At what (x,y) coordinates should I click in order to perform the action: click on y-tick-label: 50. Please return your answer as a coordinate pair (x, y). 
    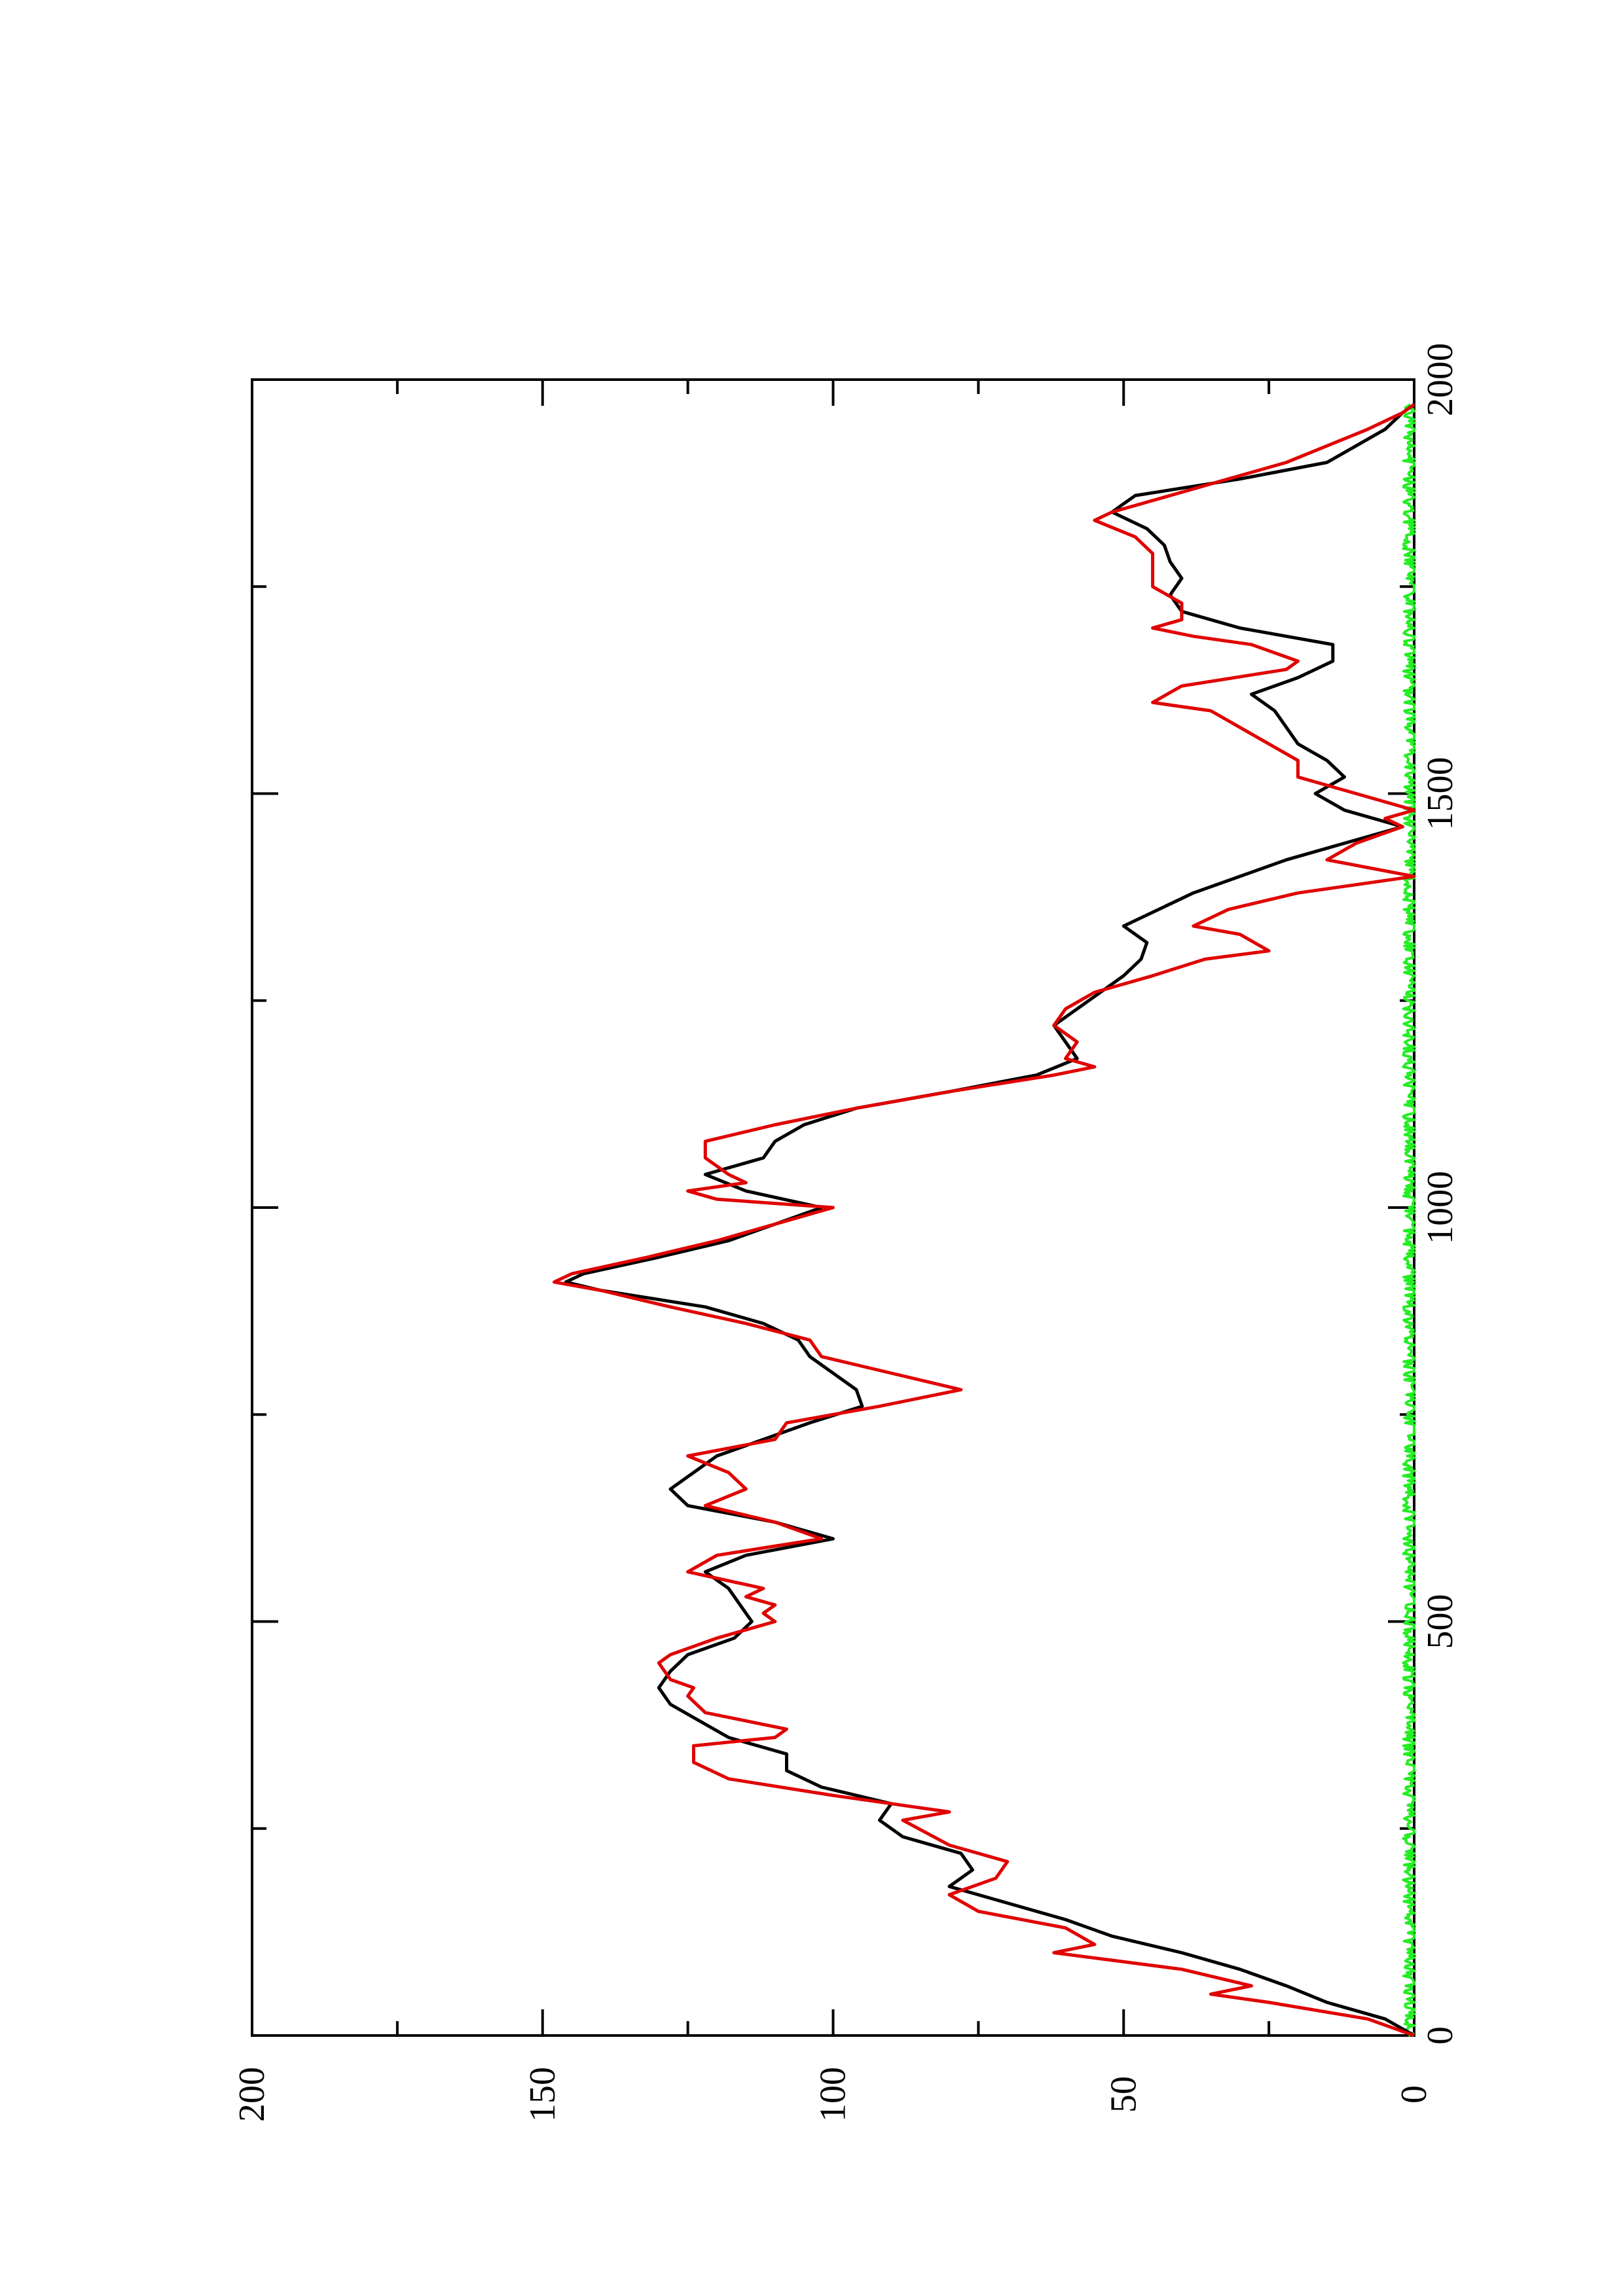
    Looking at the image, I should click on (1123, 2094).